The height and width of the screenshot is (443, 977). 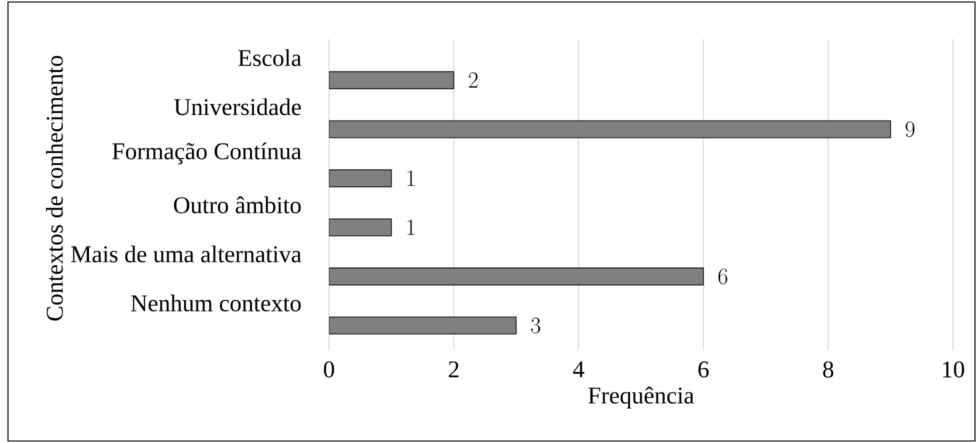 I want to click on y-tick-label: Universidade, so click(x=237, y=107).